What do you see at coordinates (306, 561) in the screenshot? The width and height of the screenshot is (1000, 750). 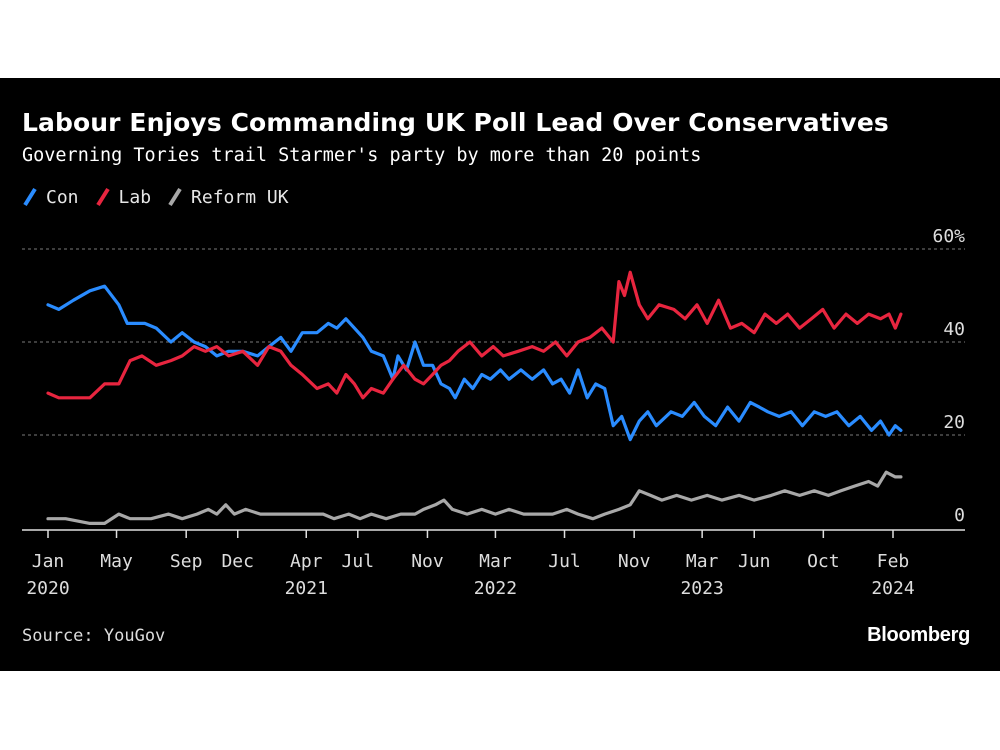 I see `x-tick-label: Apr` at bounding box center [306, 561].